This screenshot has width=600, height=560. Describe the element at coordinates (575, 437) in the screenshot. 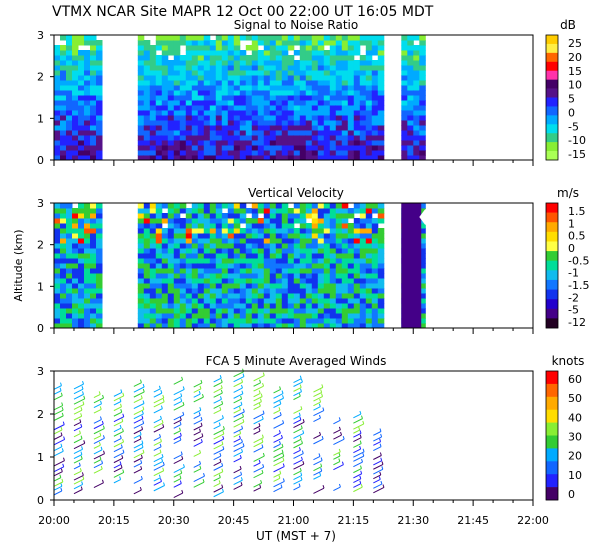

I see `colorbar-label: 30` at that location.